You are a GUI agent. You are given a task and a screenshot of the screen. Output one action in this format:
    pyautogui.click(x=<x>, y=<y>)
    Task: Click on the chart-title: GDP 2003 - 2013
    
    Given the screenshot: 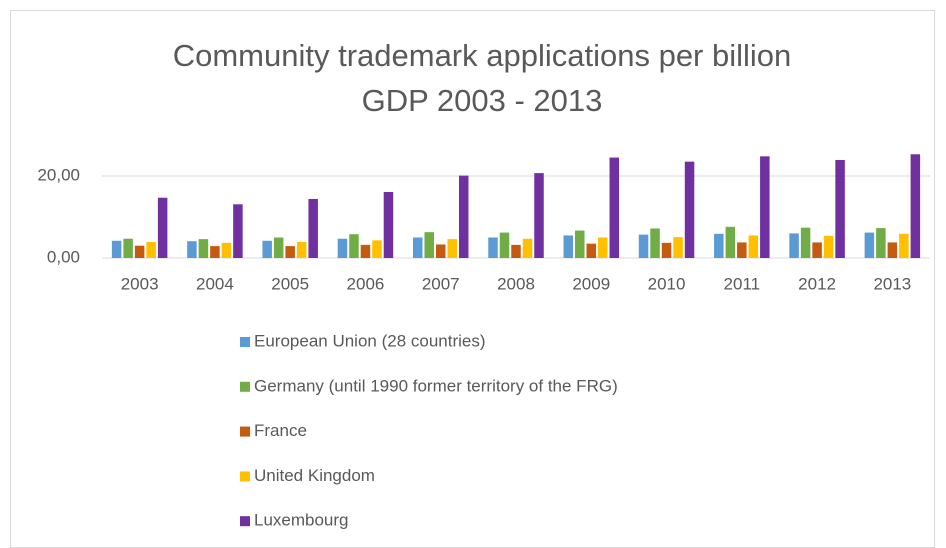 What is the action you would take?
    pyautogui.click(x=482, y=100)
    